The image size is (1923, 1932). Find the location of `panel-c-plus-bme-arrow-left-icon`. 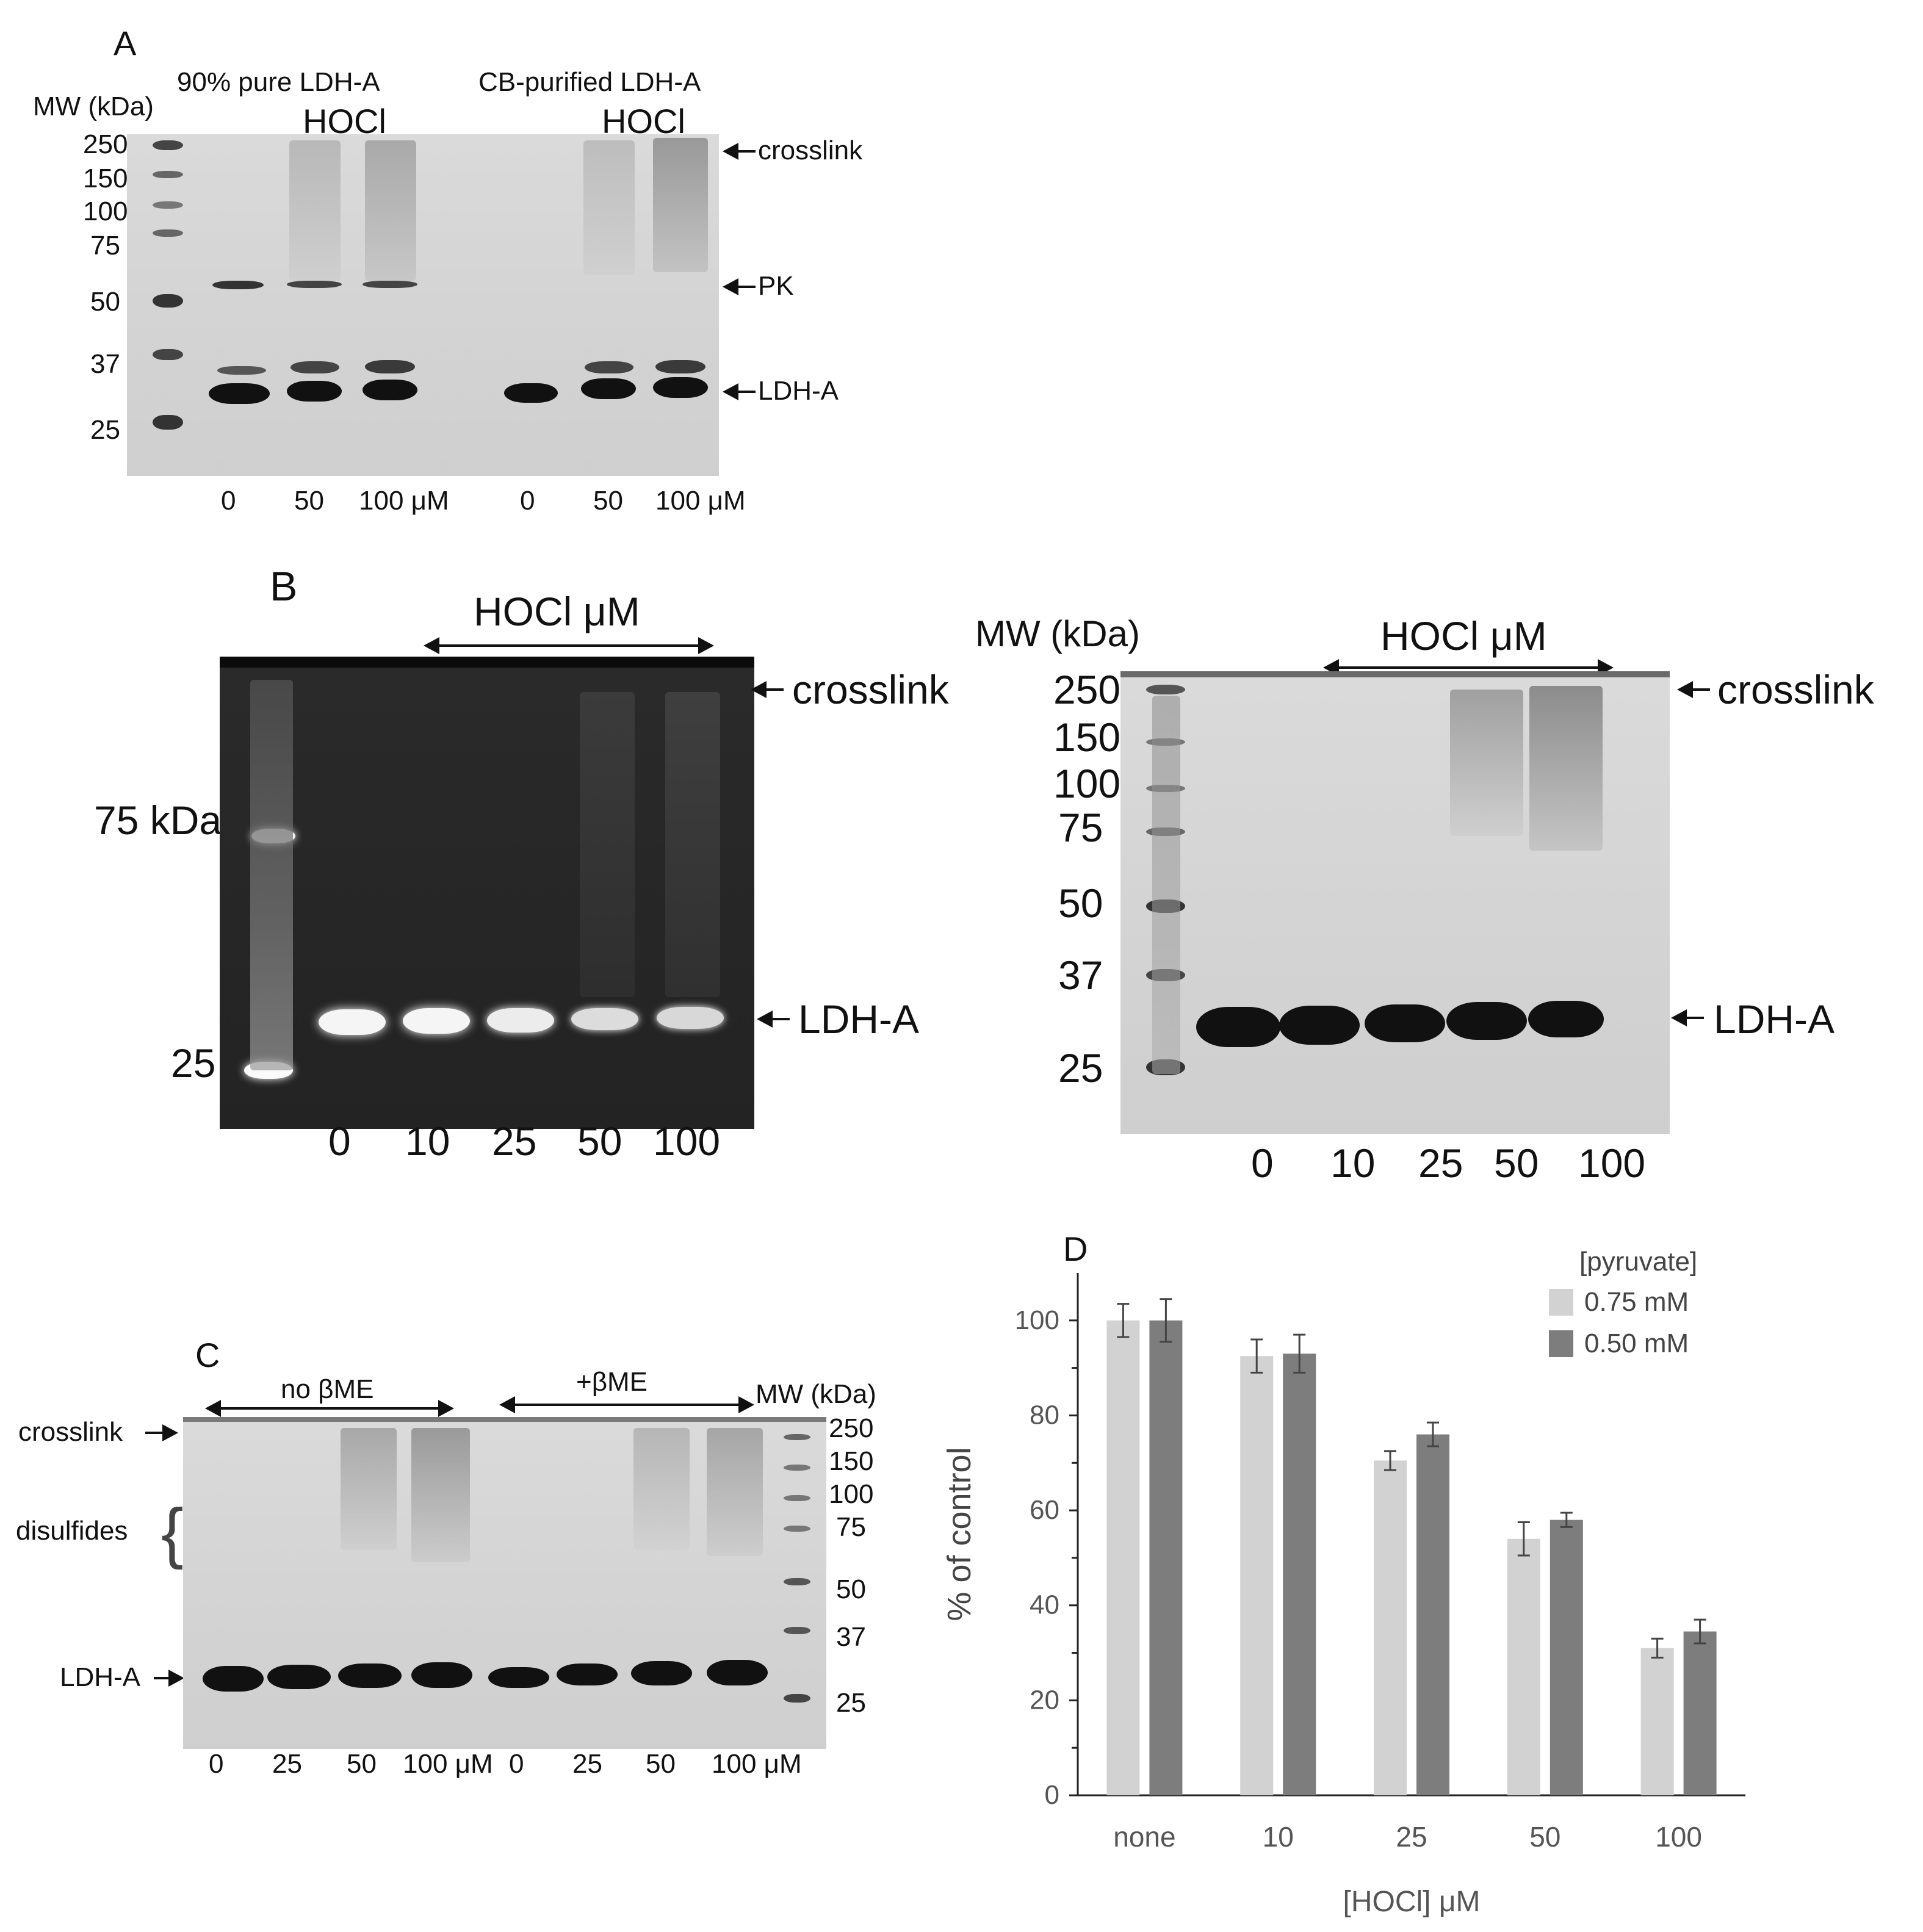

panel-c-plus-bme-arrow-left-icon is located at coordinates (507, 1404).